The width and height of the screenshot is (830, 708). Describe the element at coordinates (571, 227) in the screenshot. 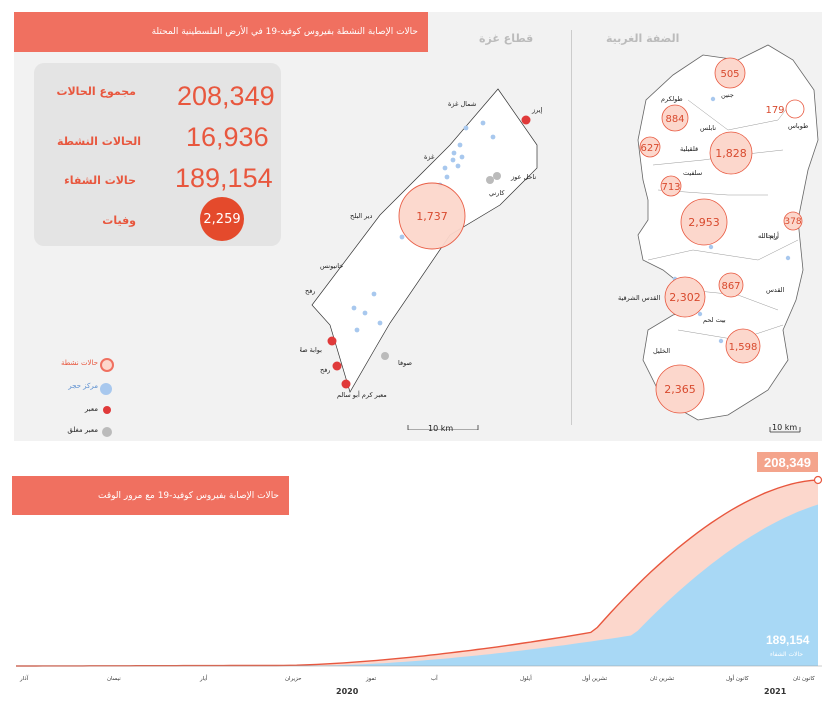

I see `divider` at that location.